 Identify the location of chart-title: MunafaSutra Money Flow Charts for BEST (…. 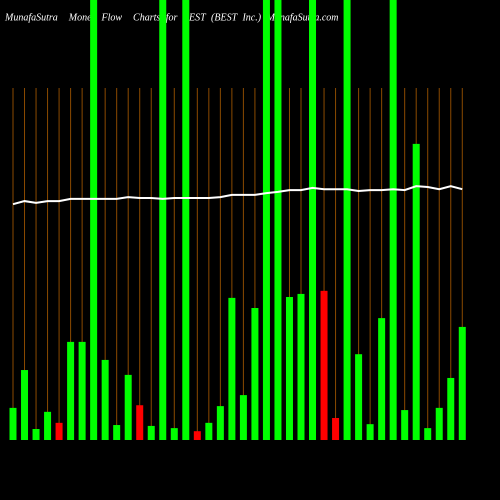
(171, 17).